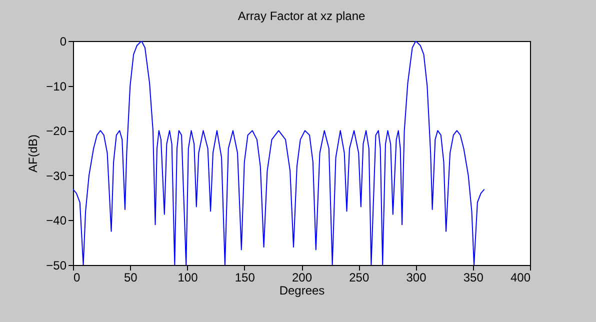 Image resolution: width=596 pixels, height=322 pixels. What do you see at coordinates (302, 277) in the screenshot?
I see `x-tick-label: 200` at bounding box center [302, 277].